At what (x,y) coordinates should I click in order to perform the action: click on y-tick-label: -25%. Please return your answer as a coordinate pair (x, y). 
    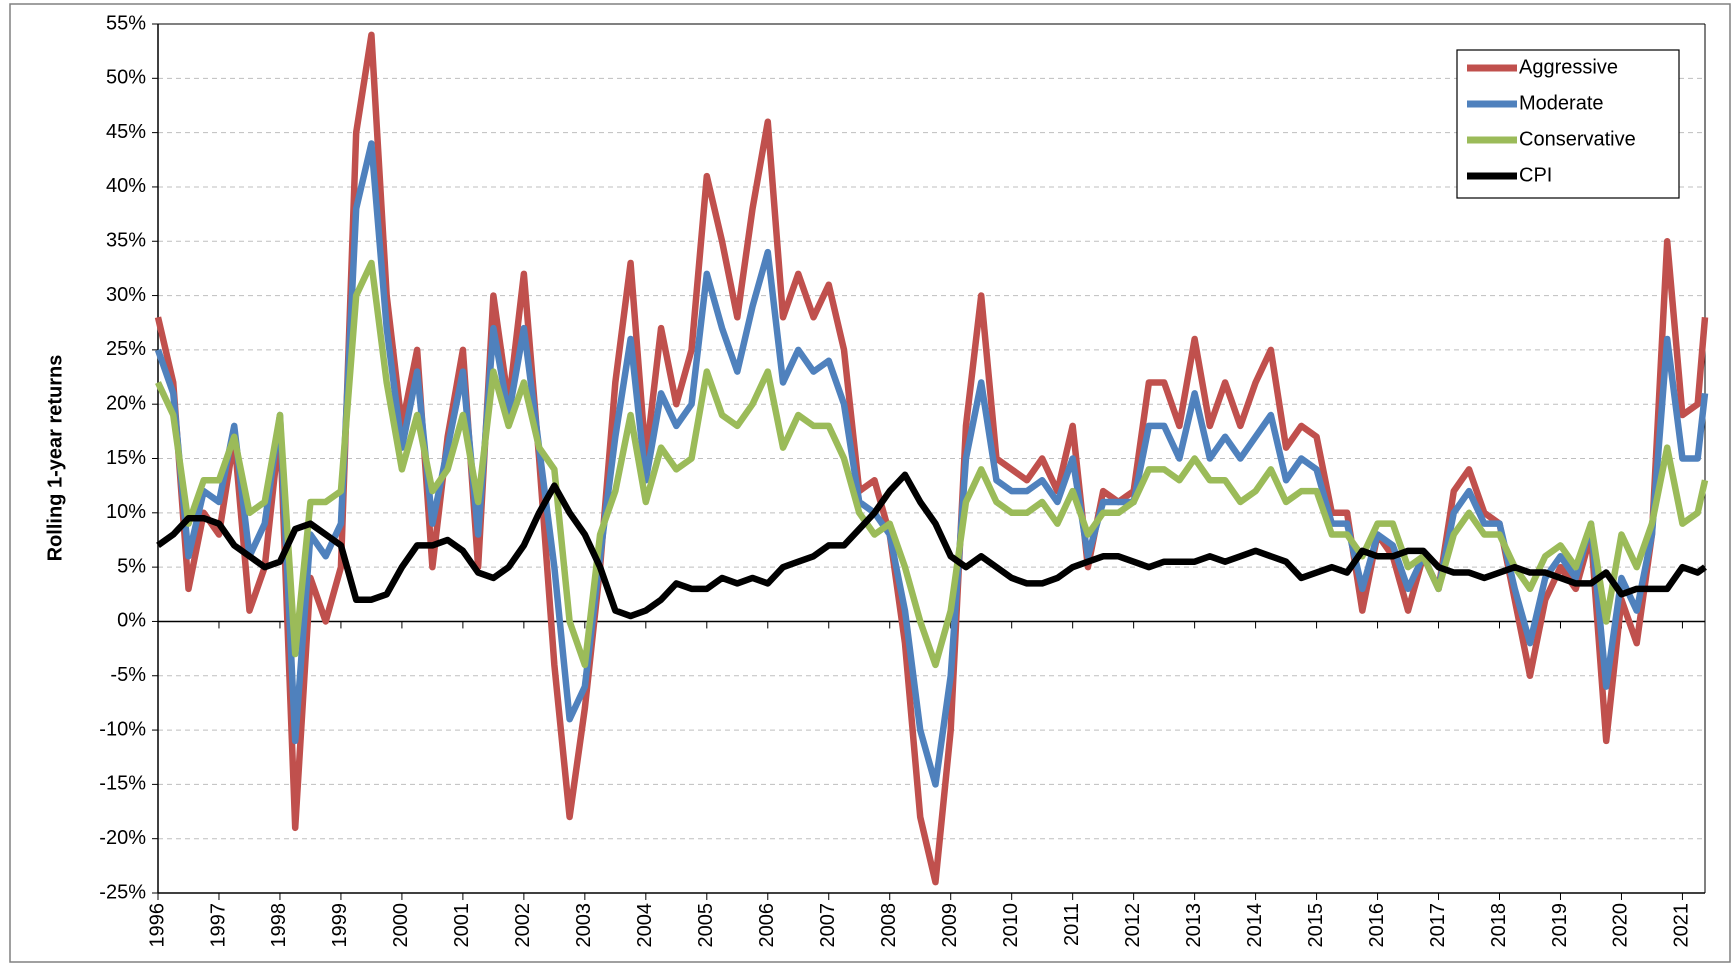
    Looking at the image, I should click on (122, 892).